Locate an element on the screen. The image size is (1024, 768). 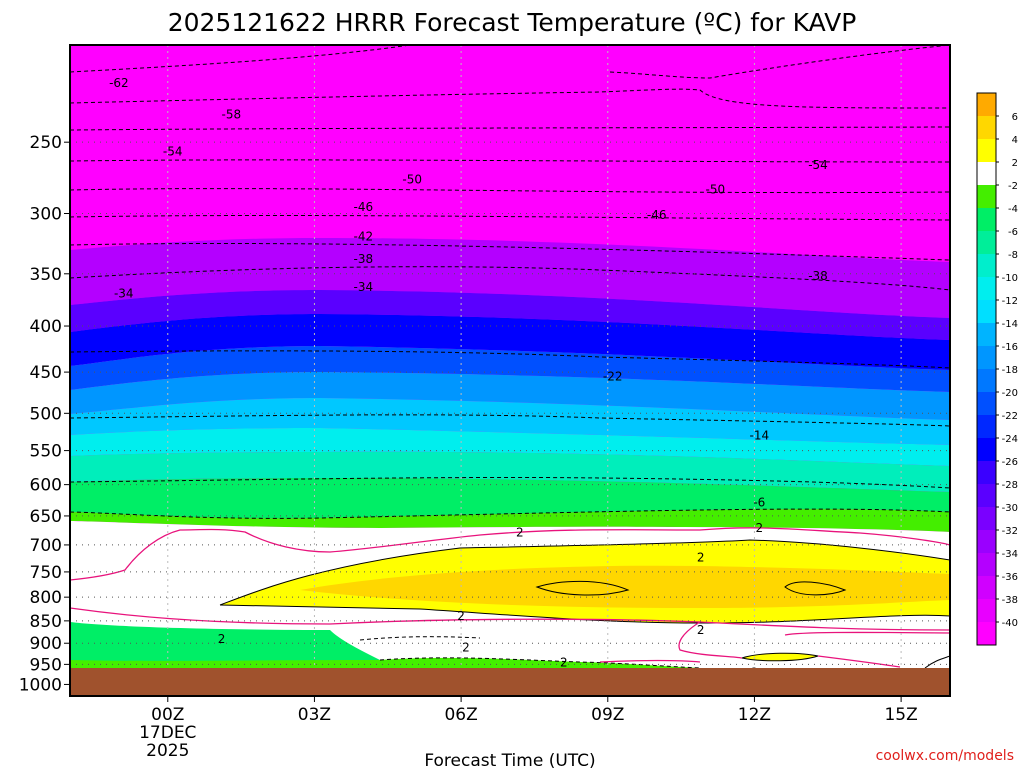
colorbar-label: -34 is located at coordinates (1010, 554).